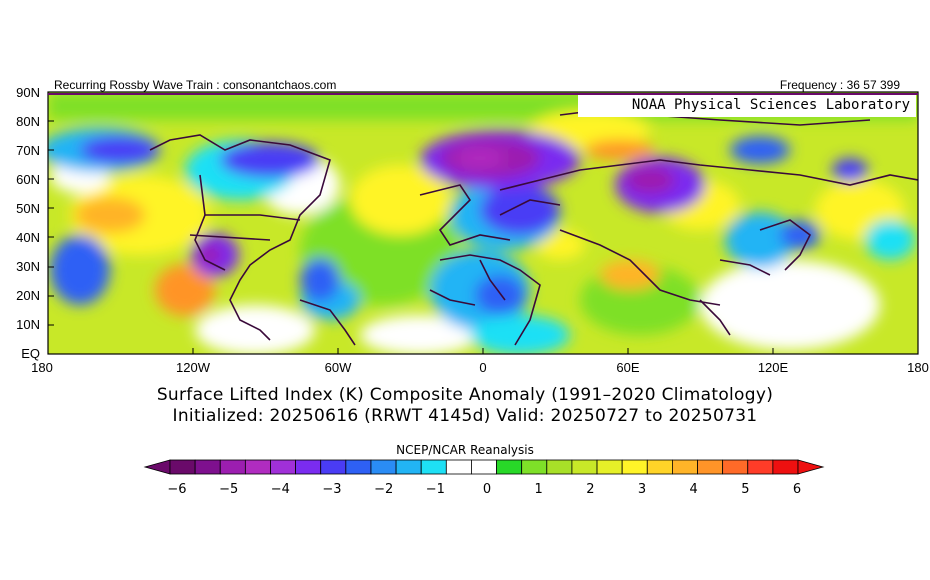  What do you see at coordinates (483, 367) in the screenshot?
I see `lon-label: 0` at bounding box center [483, 367].